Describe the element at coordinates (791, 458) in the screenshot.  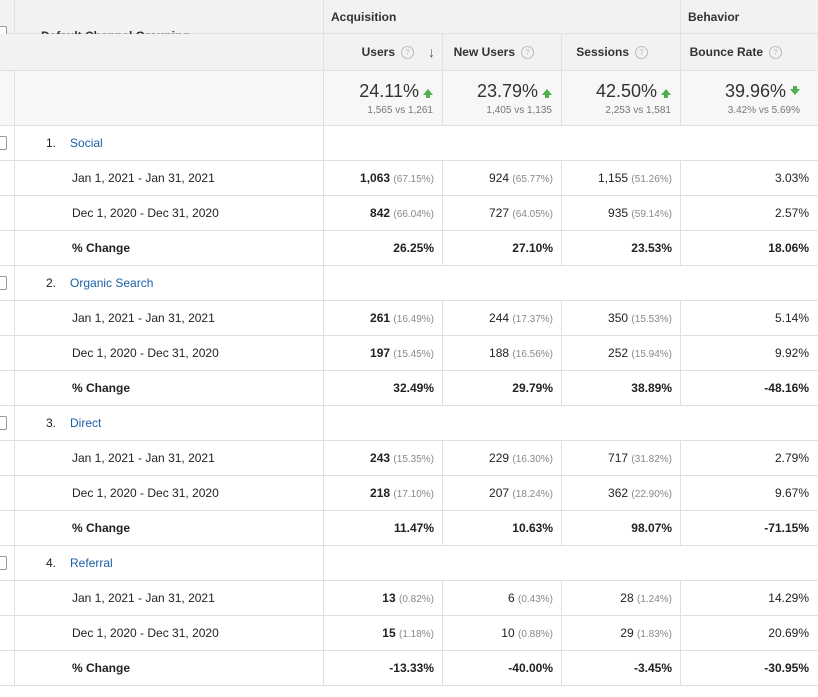
I see `bounce-value: 2.79%` at that location.